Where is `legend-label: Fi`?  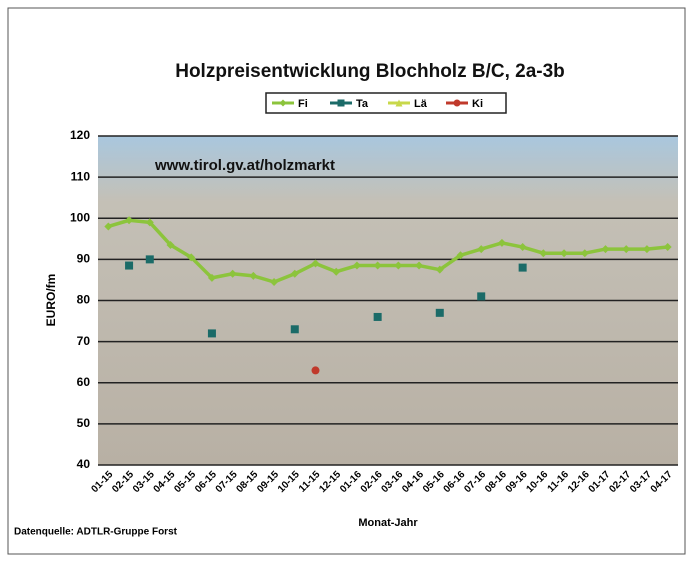 legend-label: Fi is located at coordinates (303, 104).